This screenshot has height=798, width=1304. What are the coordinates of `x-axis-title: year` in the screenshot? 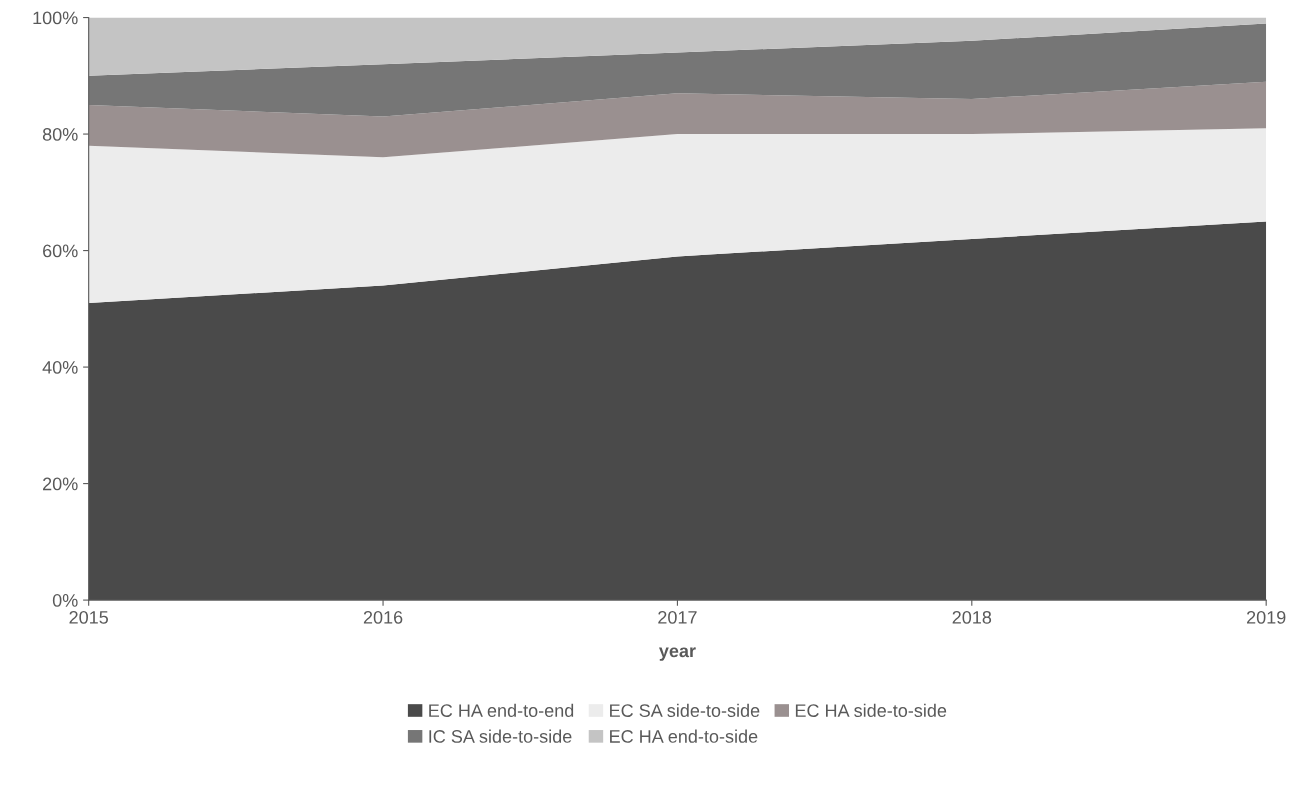 It's located at (677, 654).